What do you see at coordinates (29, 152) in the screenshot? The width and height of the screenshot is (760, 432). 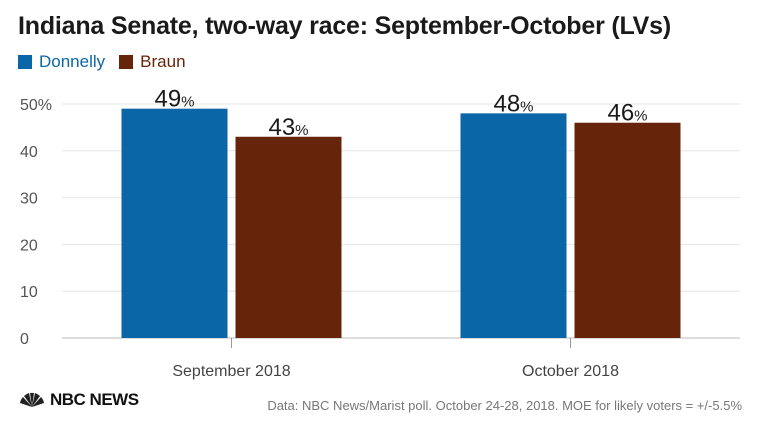 I see `y-tick-label: 40` at bounding box center [29, 152].